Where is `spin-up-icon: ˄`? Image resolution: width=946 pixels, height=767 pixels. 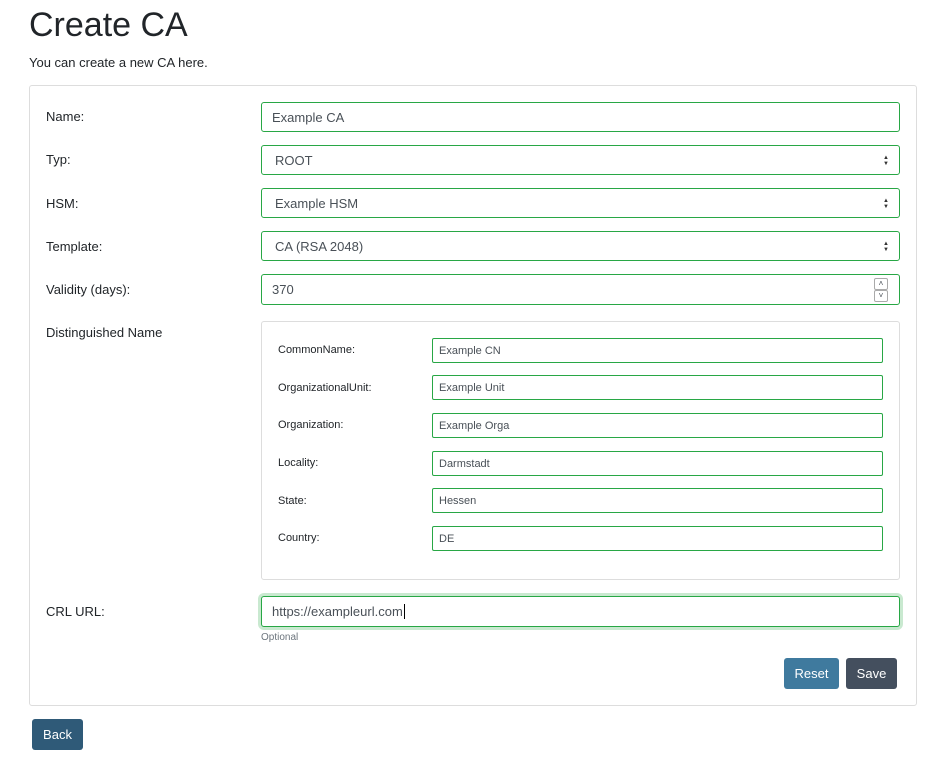
spin-up-icon: ˄ is located at coordinates (881, 284).